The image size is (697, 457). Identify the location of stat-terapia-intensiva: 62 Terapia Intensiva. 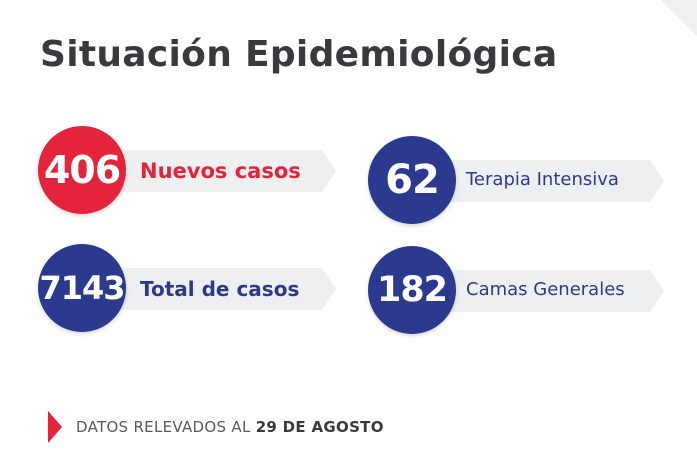
(516, 182).